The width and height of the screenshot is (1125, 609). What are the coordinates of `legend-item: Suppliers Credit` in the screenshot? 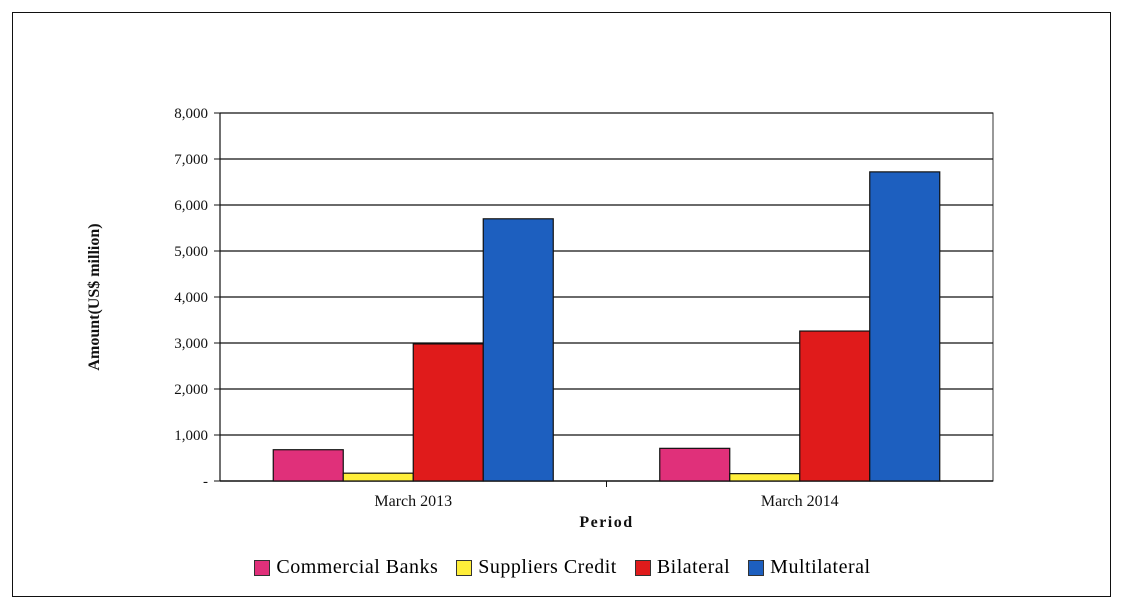 It's located at (536, 567).